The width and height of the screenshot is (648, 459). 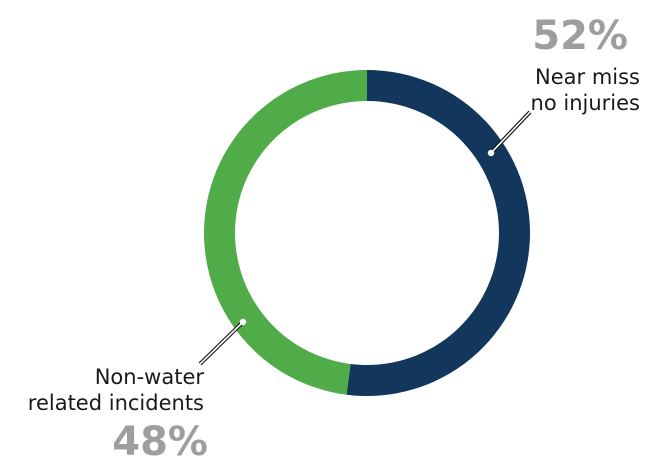 I want to click on non-water-leader-line, so click(x=222, y=342).